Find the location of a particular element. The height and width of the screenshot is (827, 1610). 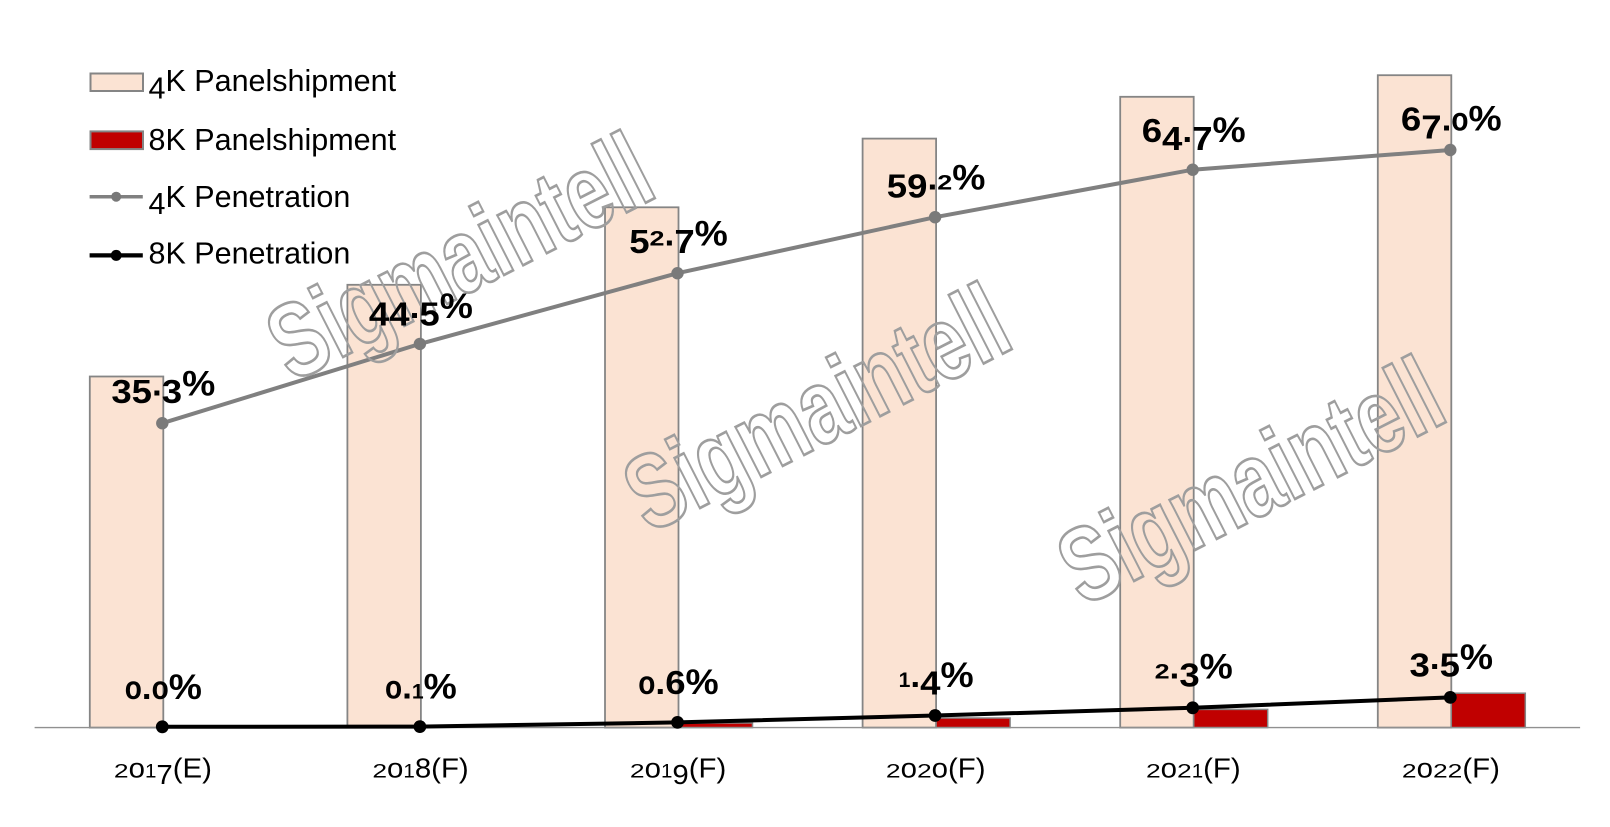

svg-text: 59.2% is located at coordinates (936, 181).